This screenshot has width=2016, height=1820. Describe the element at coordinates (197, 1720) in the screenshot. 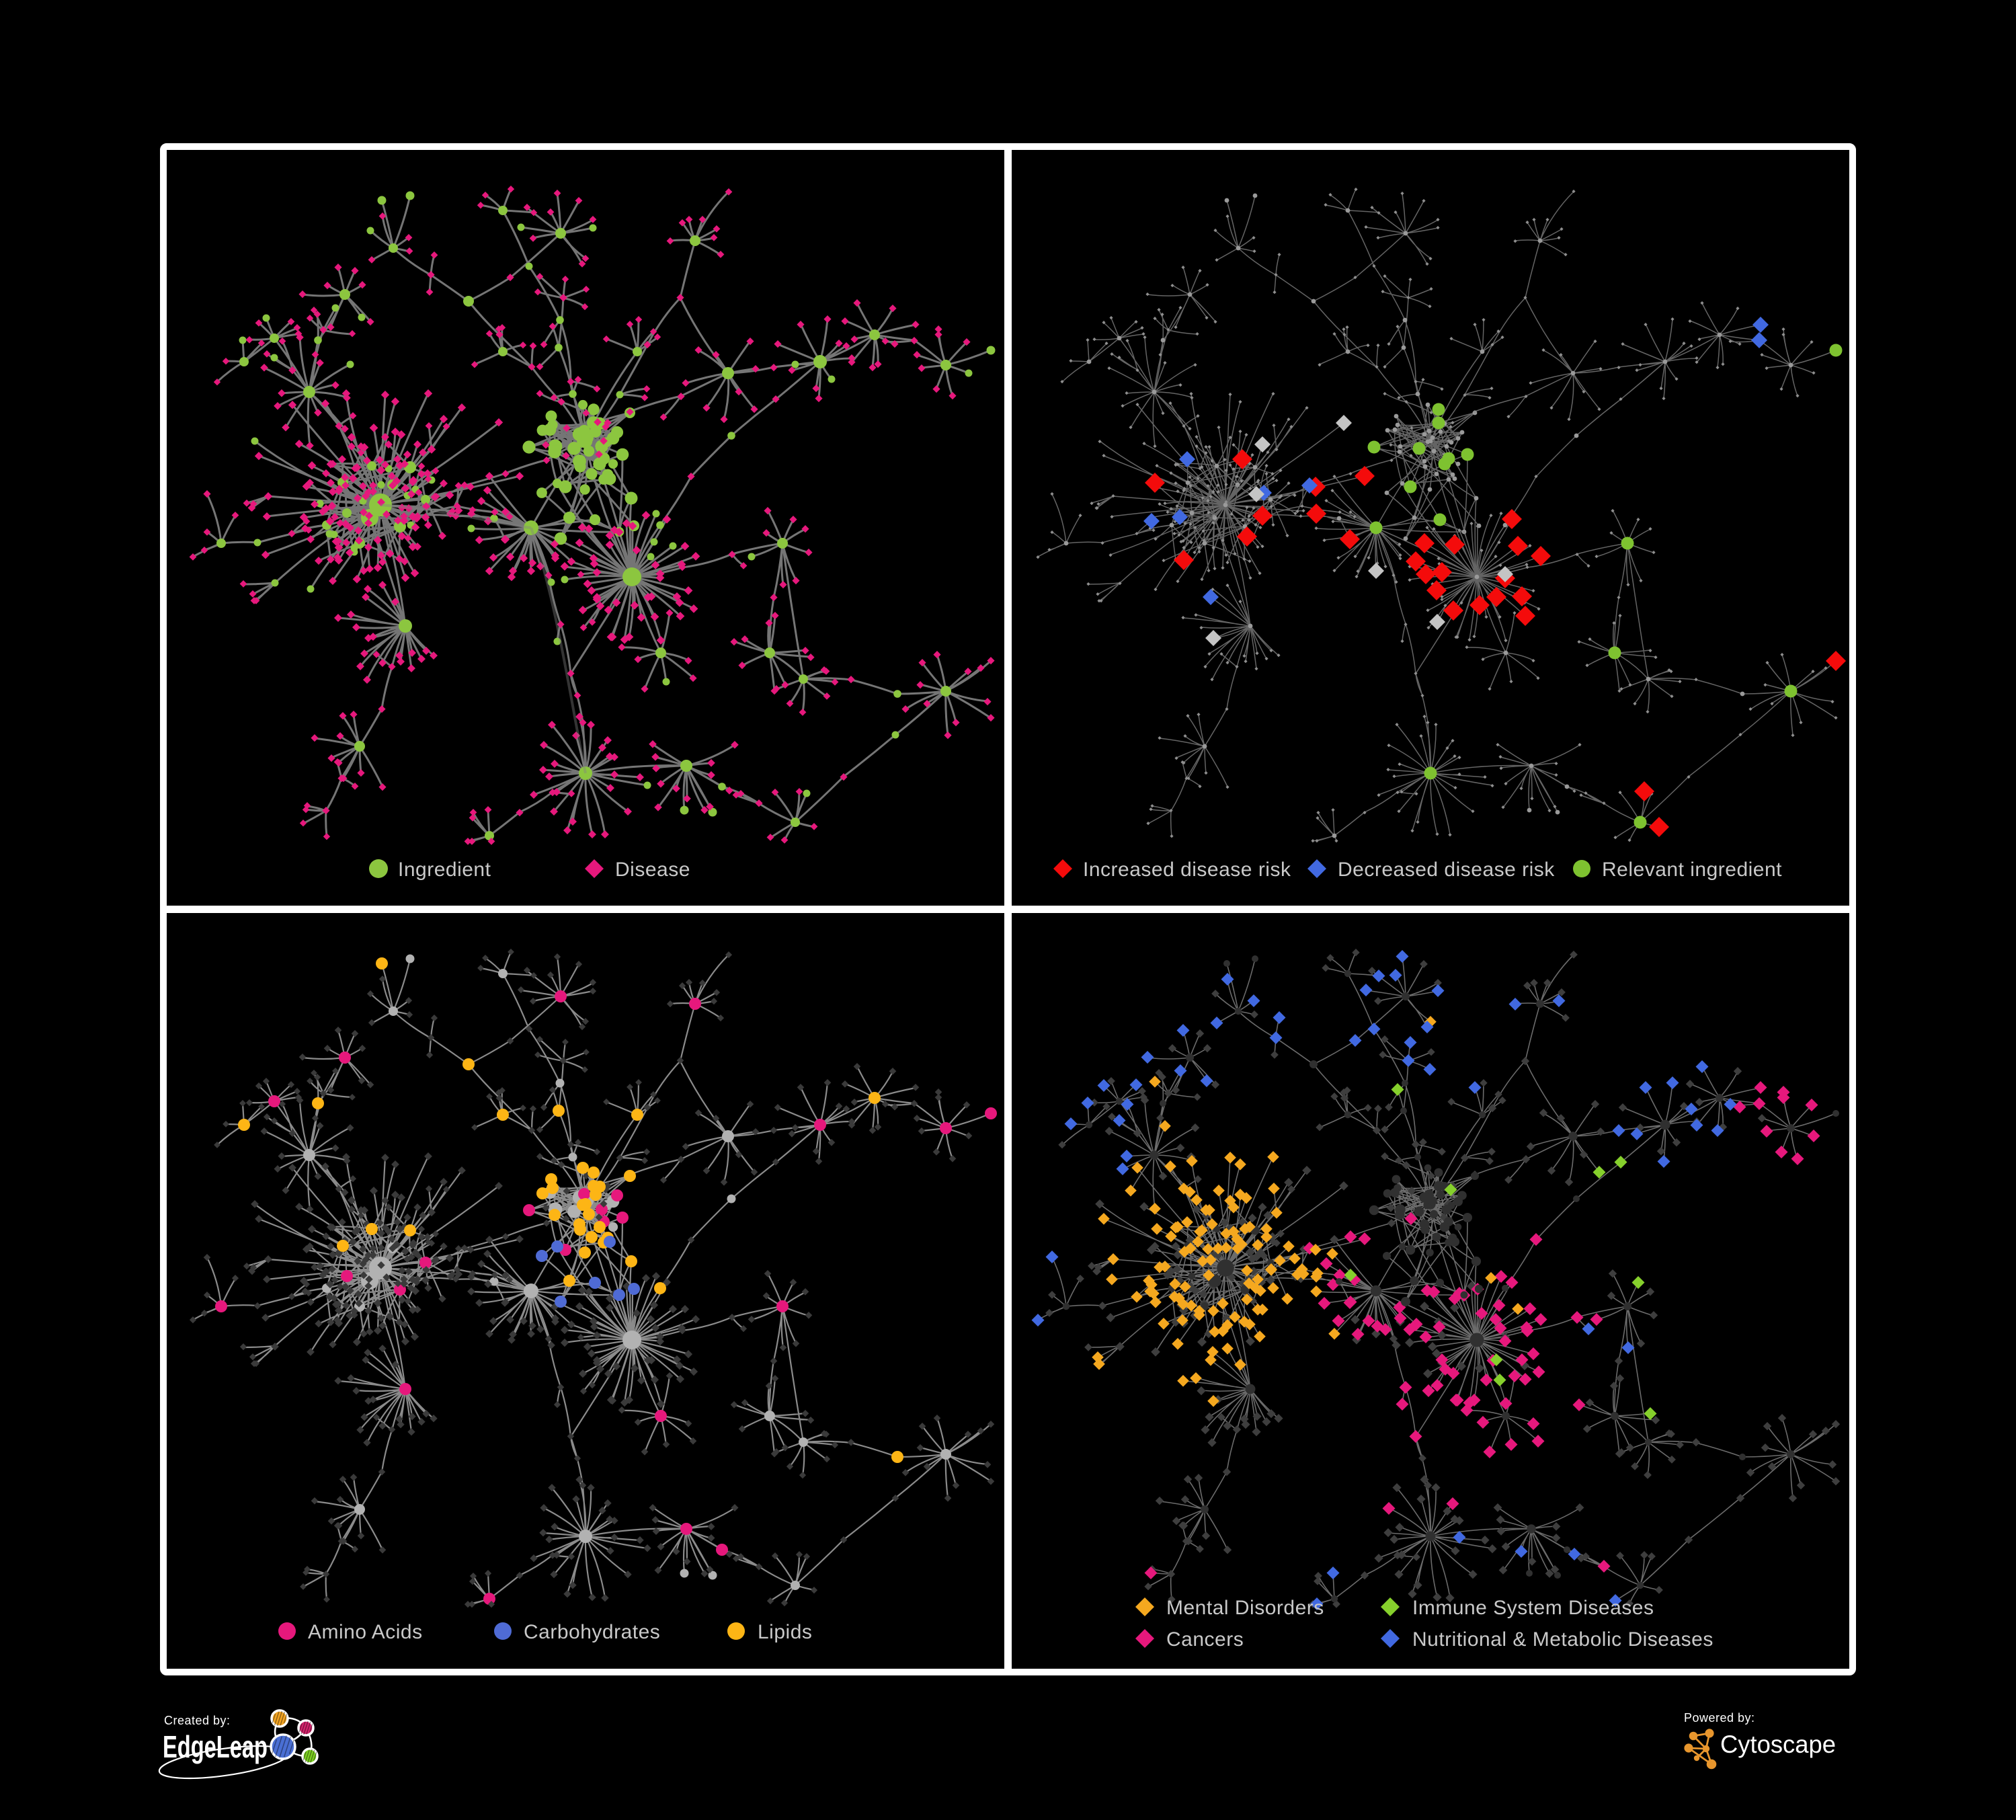

I see `svg-text: Created by:` at that location.